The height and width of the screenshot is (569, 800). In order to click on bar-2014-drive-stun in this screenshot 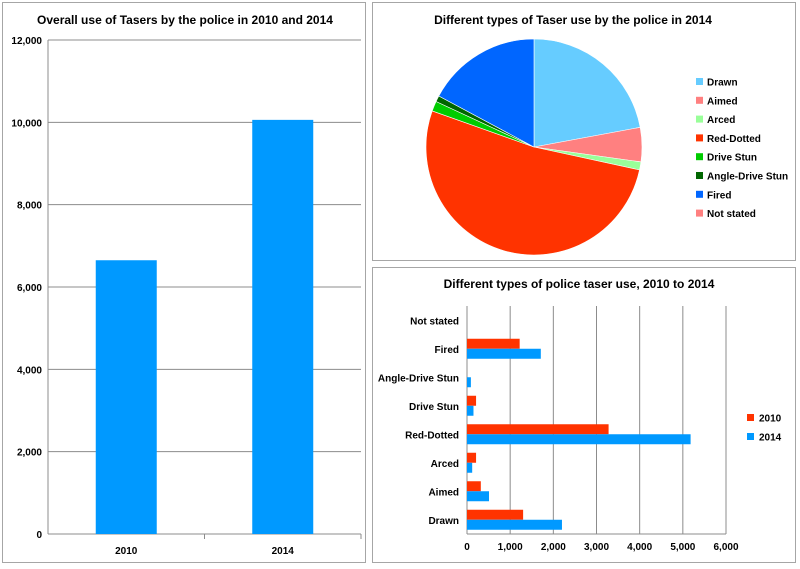, I will do `click(470, 410)`.